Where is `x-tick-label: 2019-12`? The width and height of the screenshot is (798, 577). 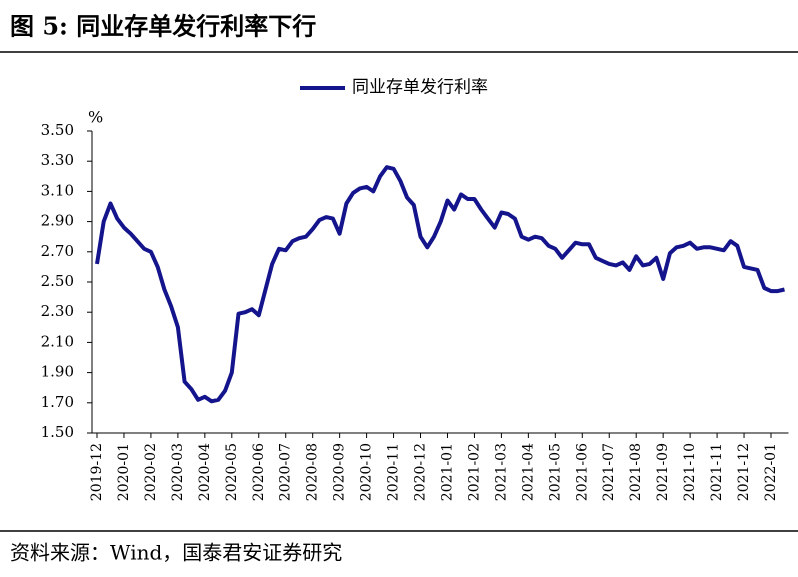 x-tick-label: 2019-12 is located at coordinates (97, 472).